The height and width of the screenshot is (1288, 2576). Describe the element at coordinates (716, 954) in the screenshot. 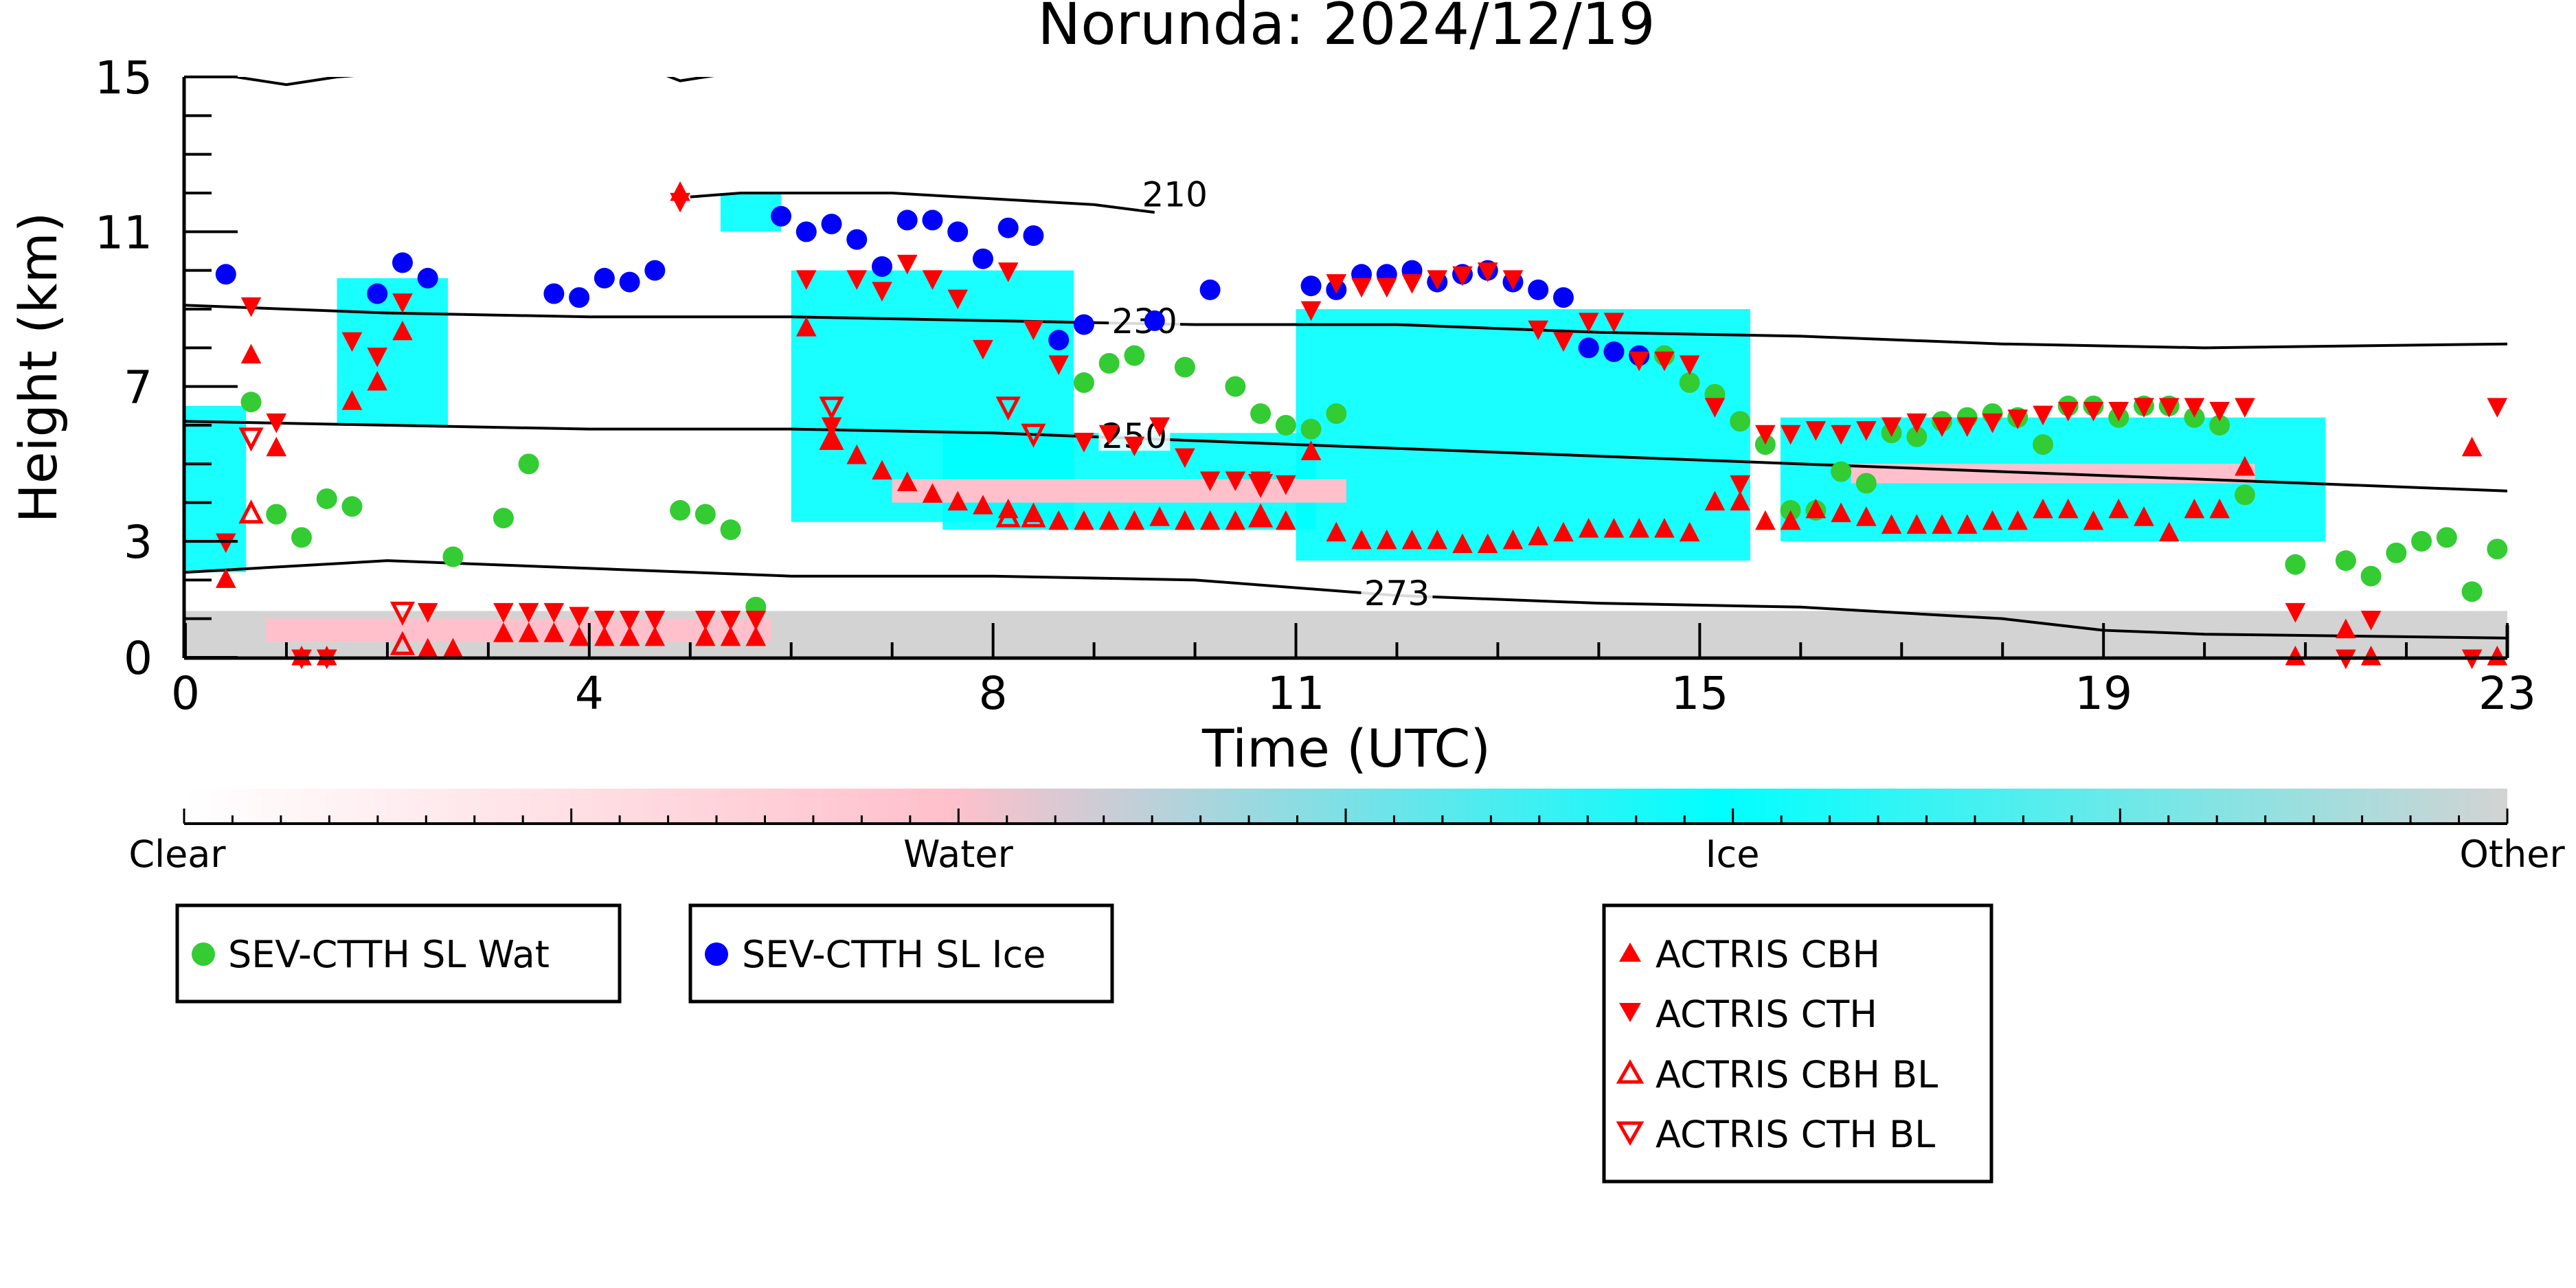

I see `legend-marker-sev-ice` at that location.